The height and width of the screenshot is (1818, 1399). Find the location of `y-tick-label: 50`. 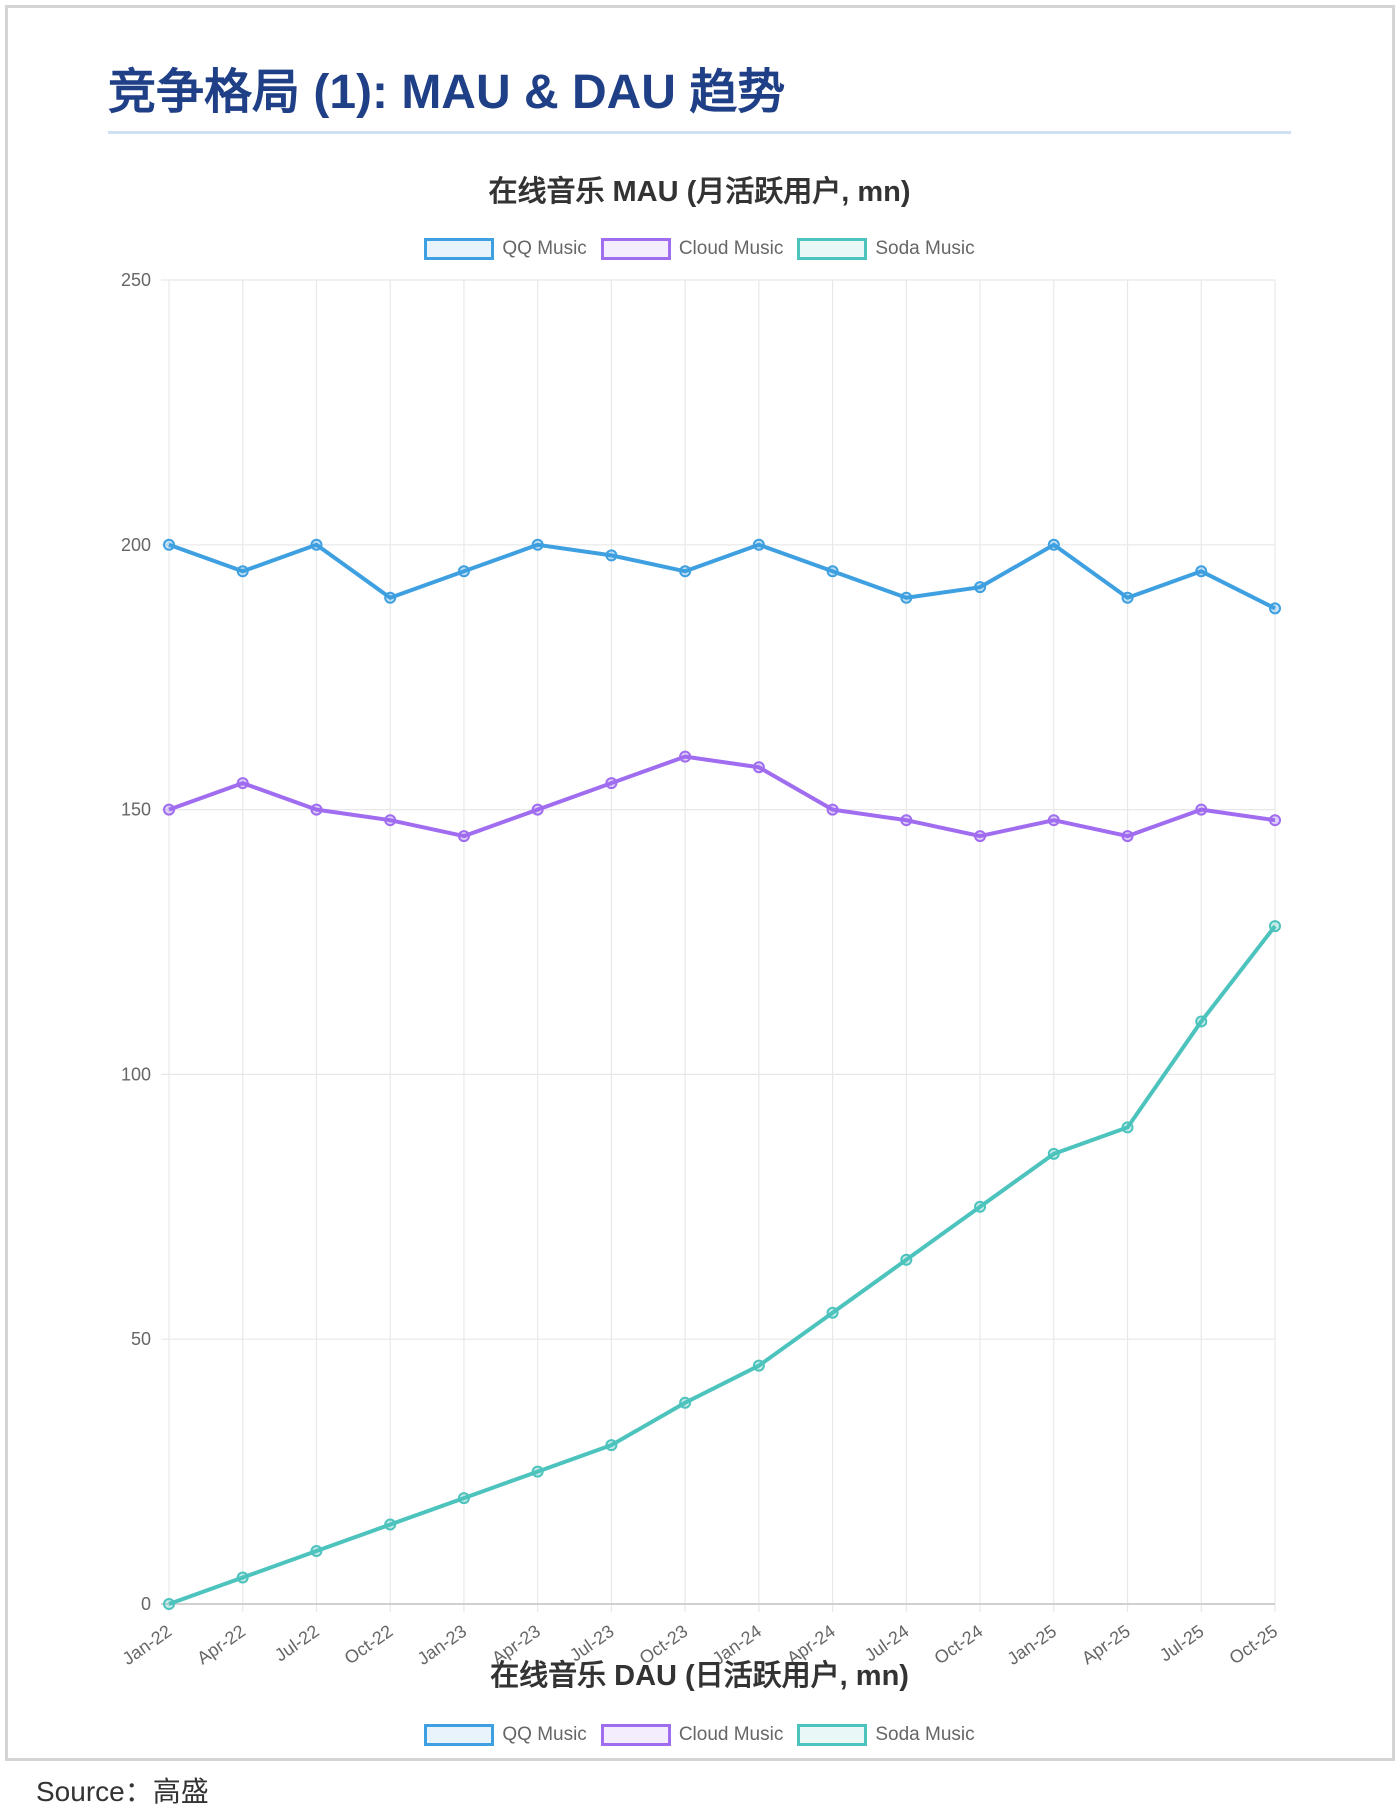

y-tick-label: 50 is located at coordinates (141, 1339).